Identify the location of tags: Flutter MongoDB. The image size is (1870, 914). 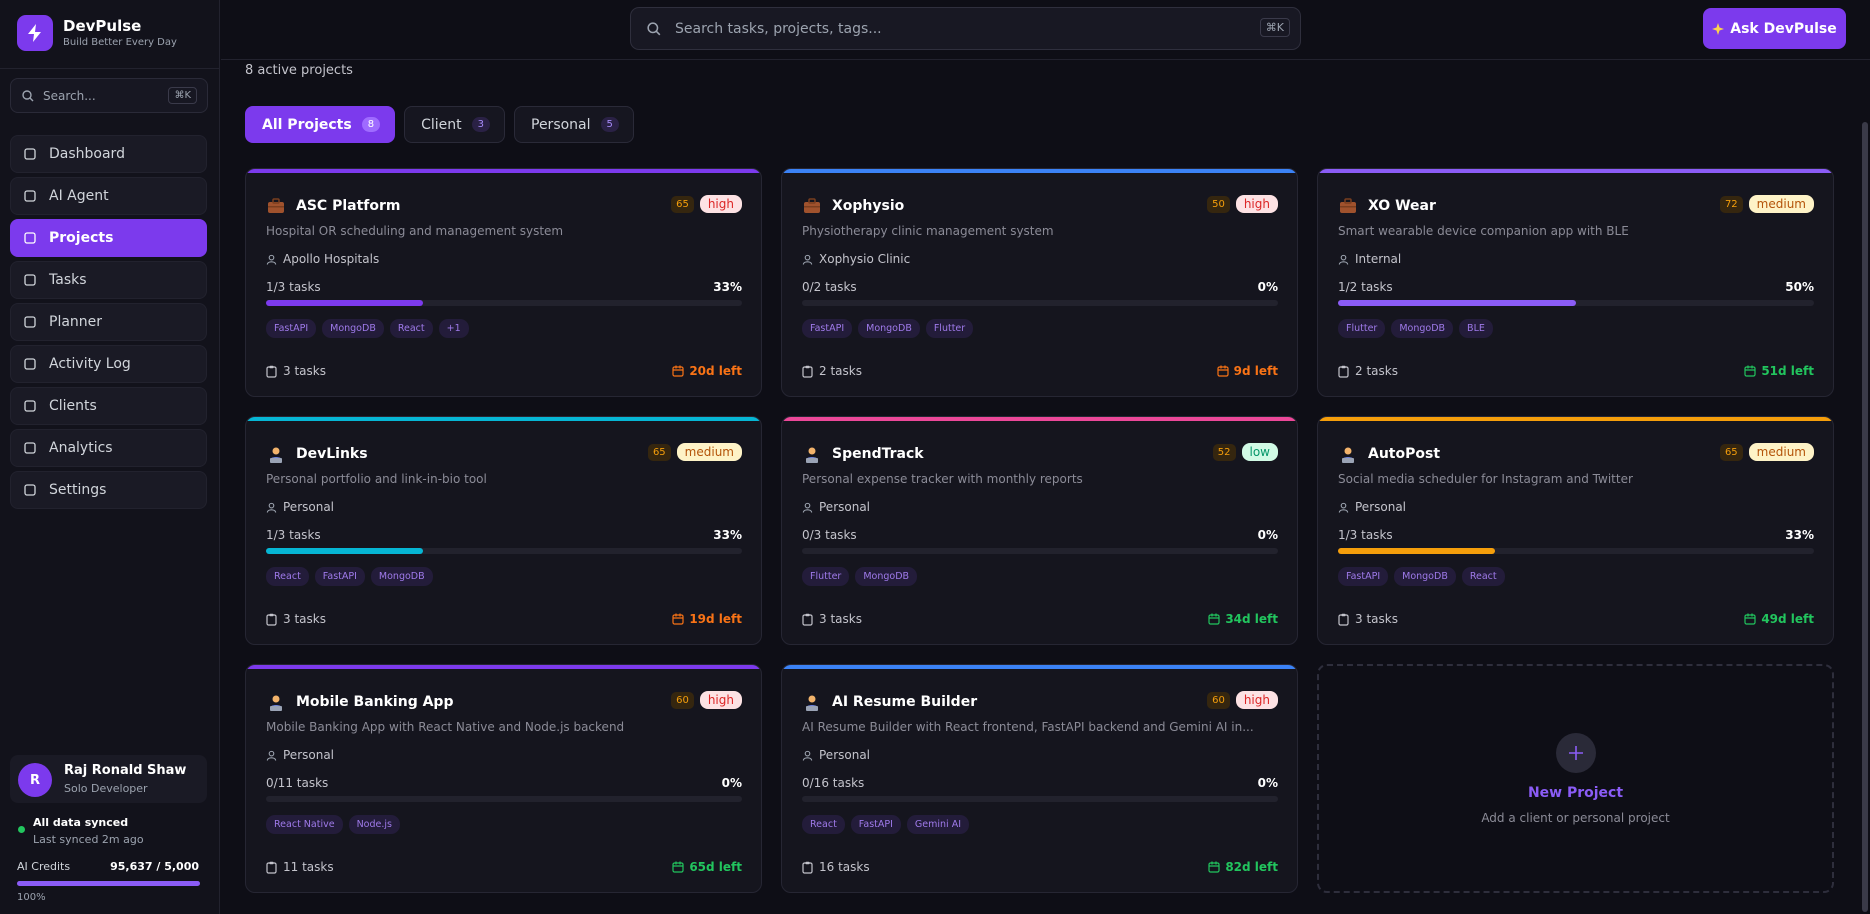
(860, 576).